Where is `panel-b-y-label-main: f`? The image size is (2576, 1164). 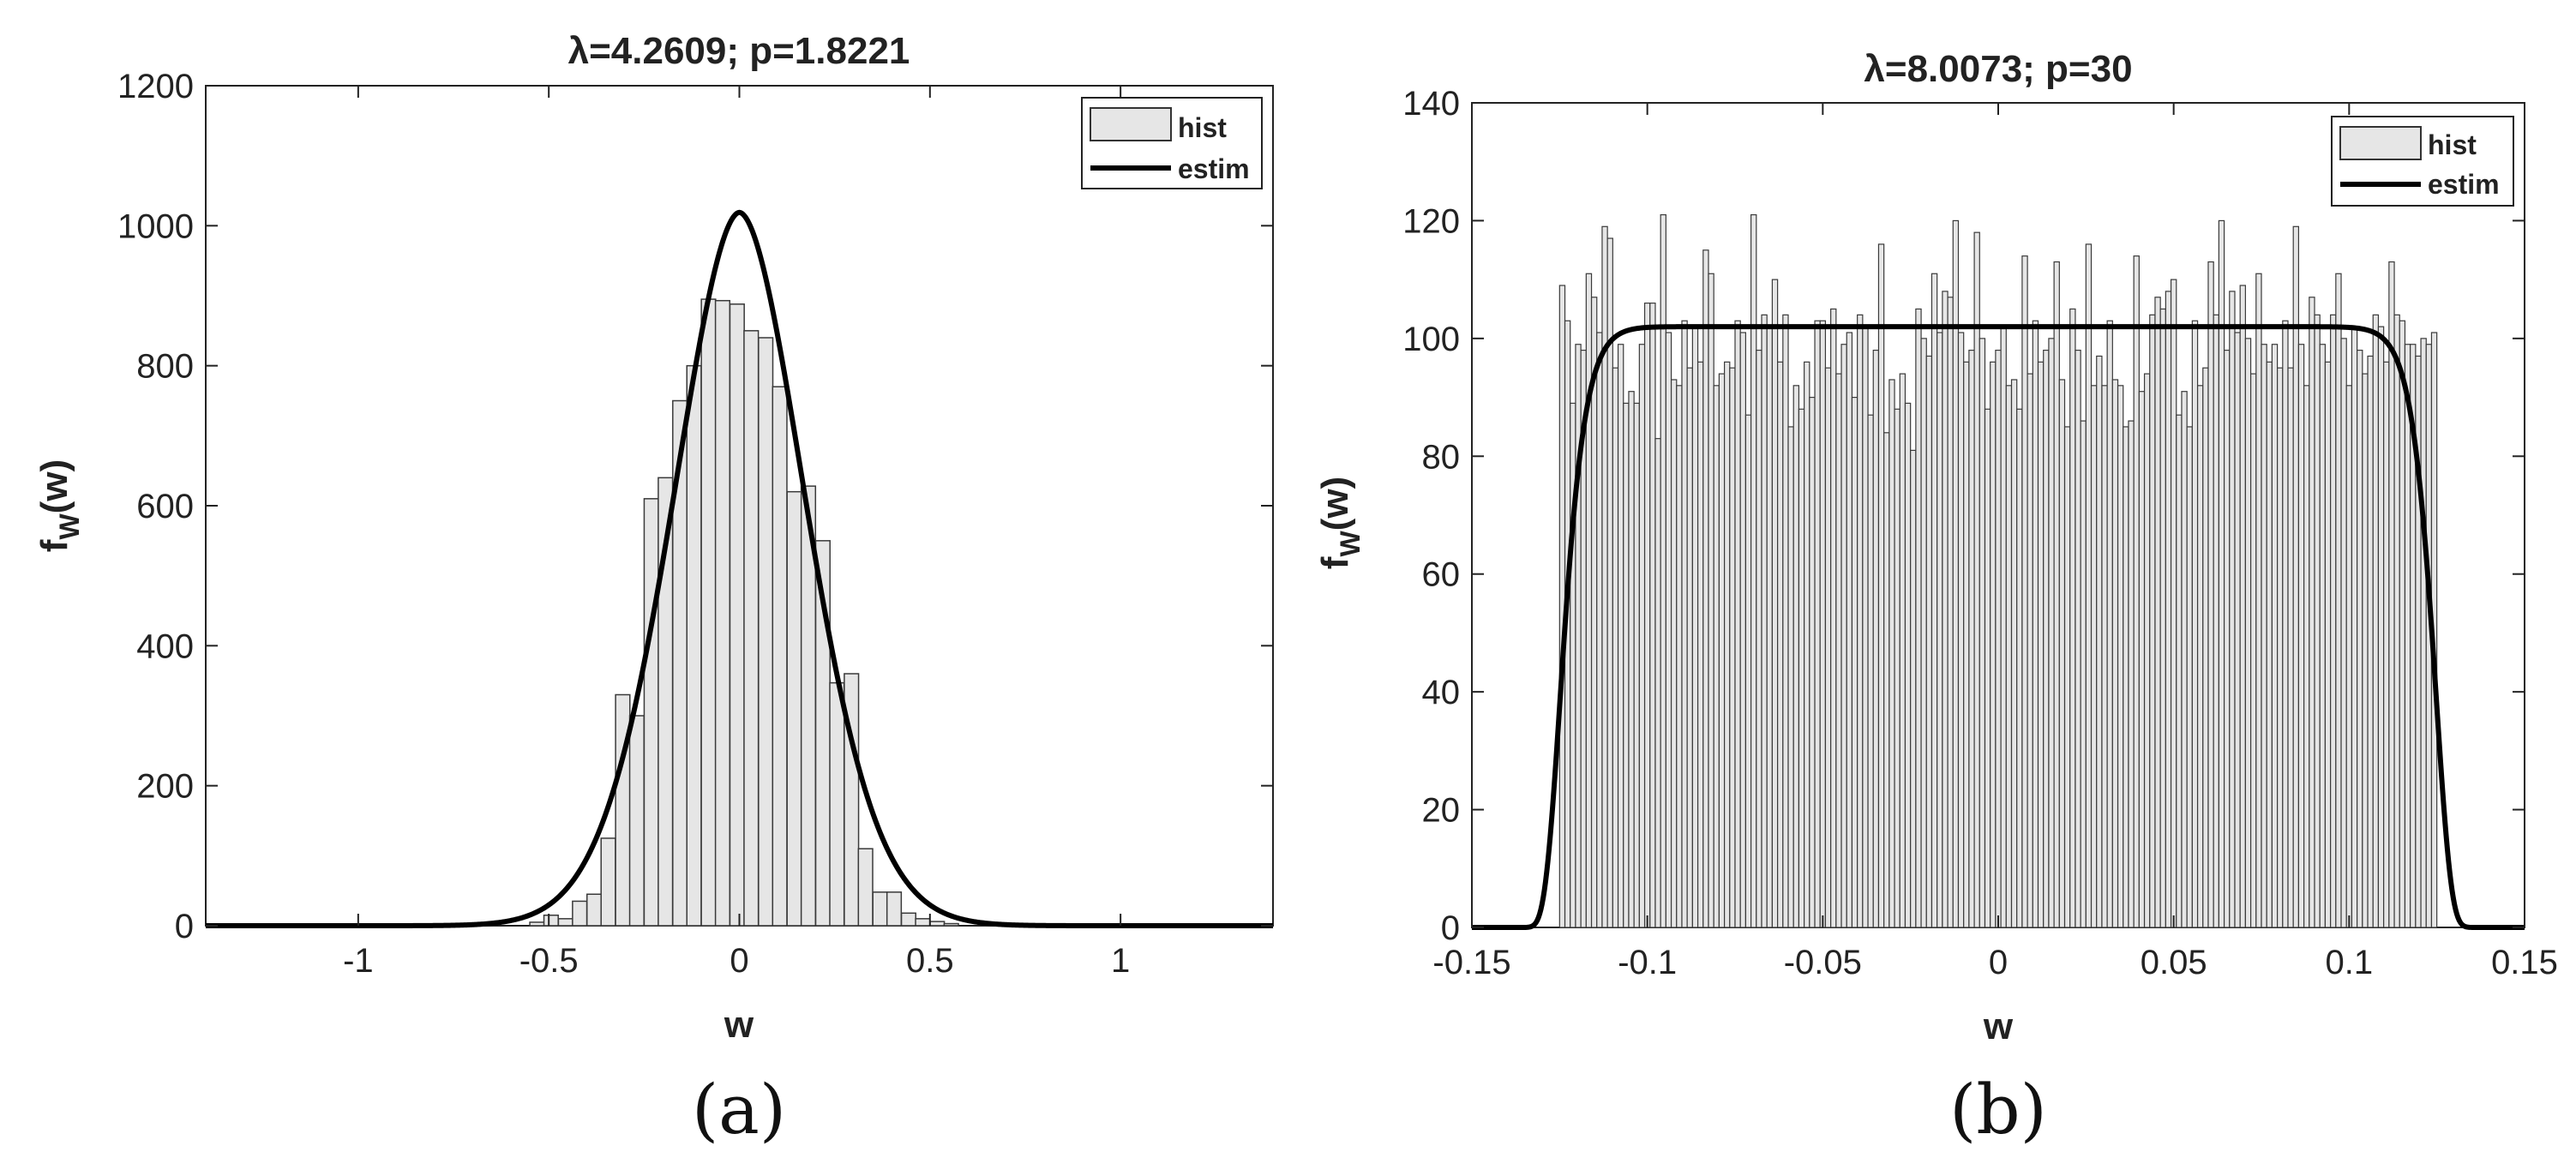
panel-b-y-label-main: f is located at coordinates (1335, 562).